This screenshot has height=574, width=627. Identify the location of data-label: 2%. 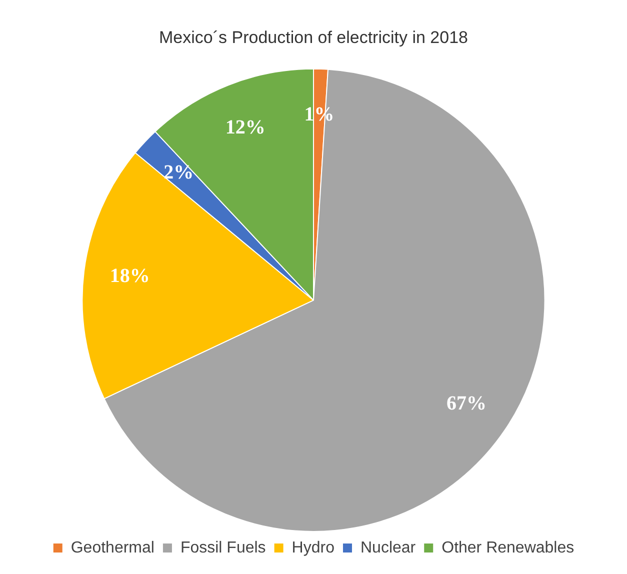
(179, 173).